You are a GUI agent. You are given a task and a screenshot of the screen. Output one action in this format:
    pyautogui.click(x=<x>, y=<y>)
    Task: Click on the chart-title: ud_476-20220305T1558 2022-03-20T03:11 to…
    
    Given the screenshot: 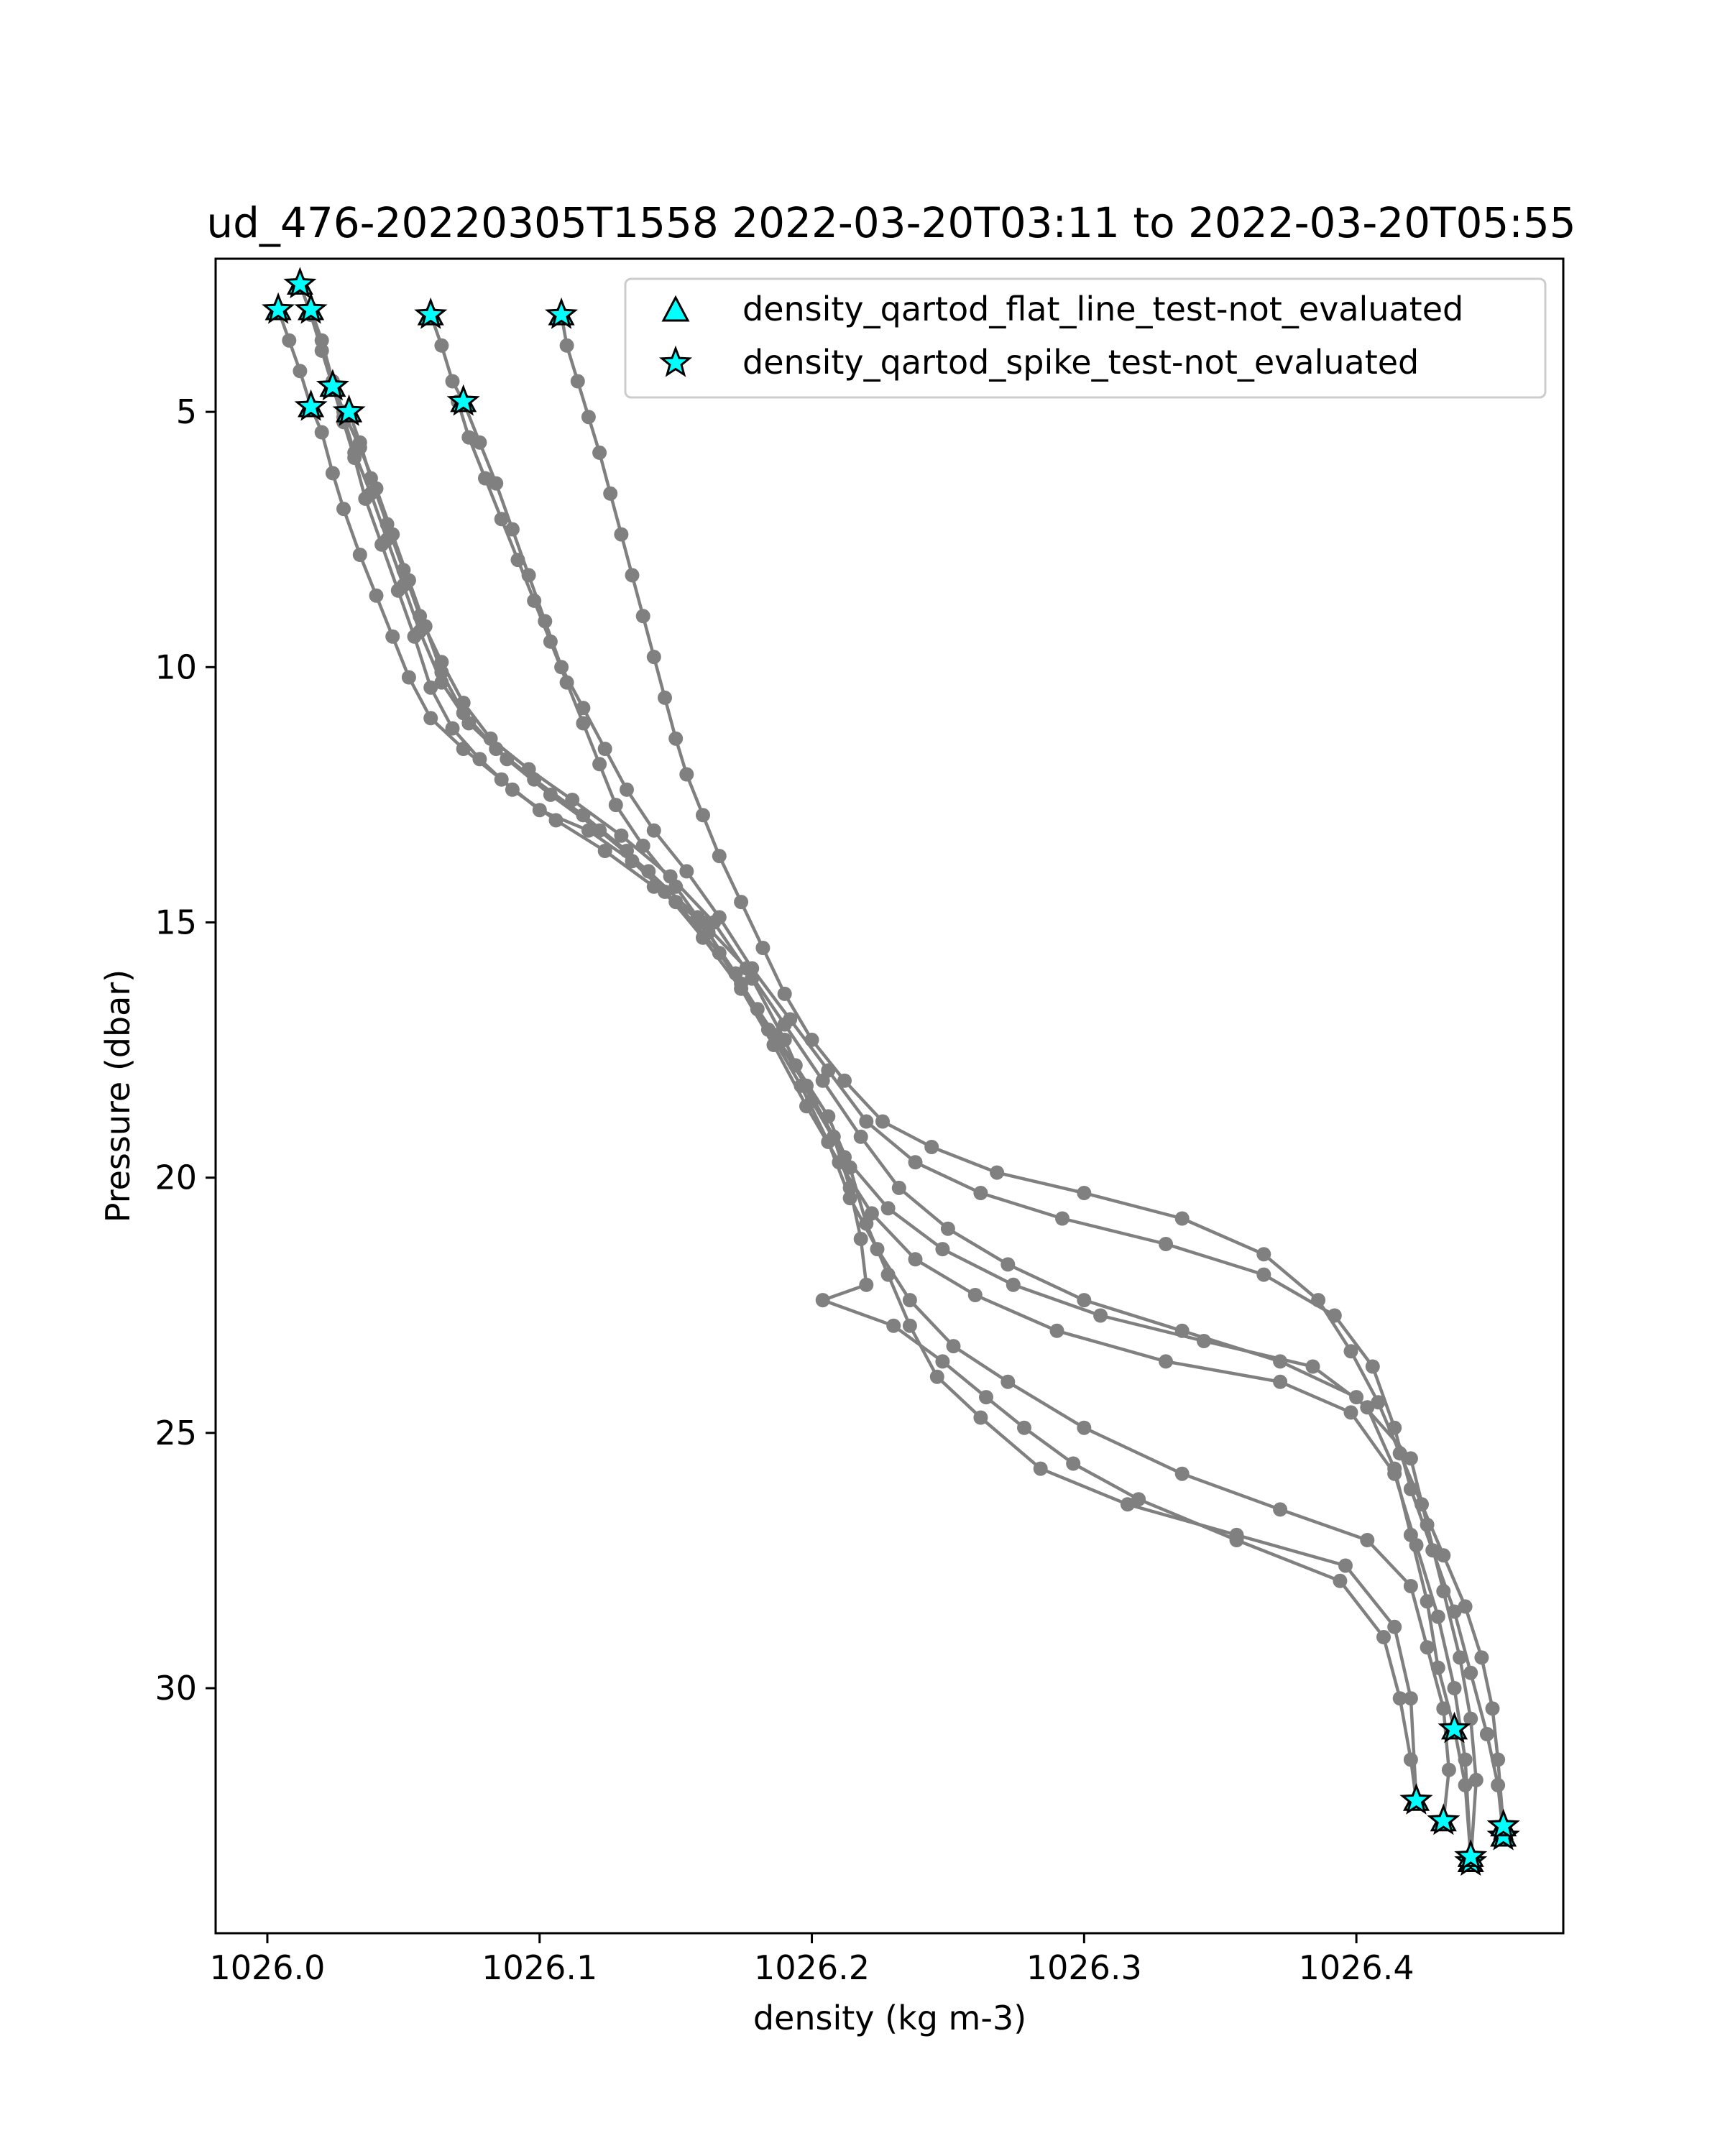 What is the action you would take?
    pyautogui.click(x=891, y=223)
    